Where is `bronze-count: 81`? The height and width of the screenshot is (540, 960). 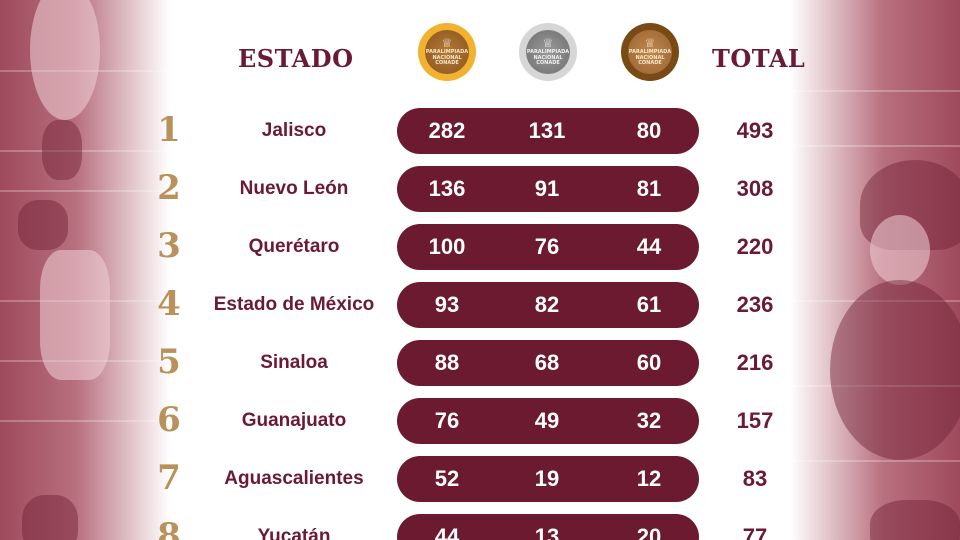
bronze-count: 81 is located at coordinates (649, 188).